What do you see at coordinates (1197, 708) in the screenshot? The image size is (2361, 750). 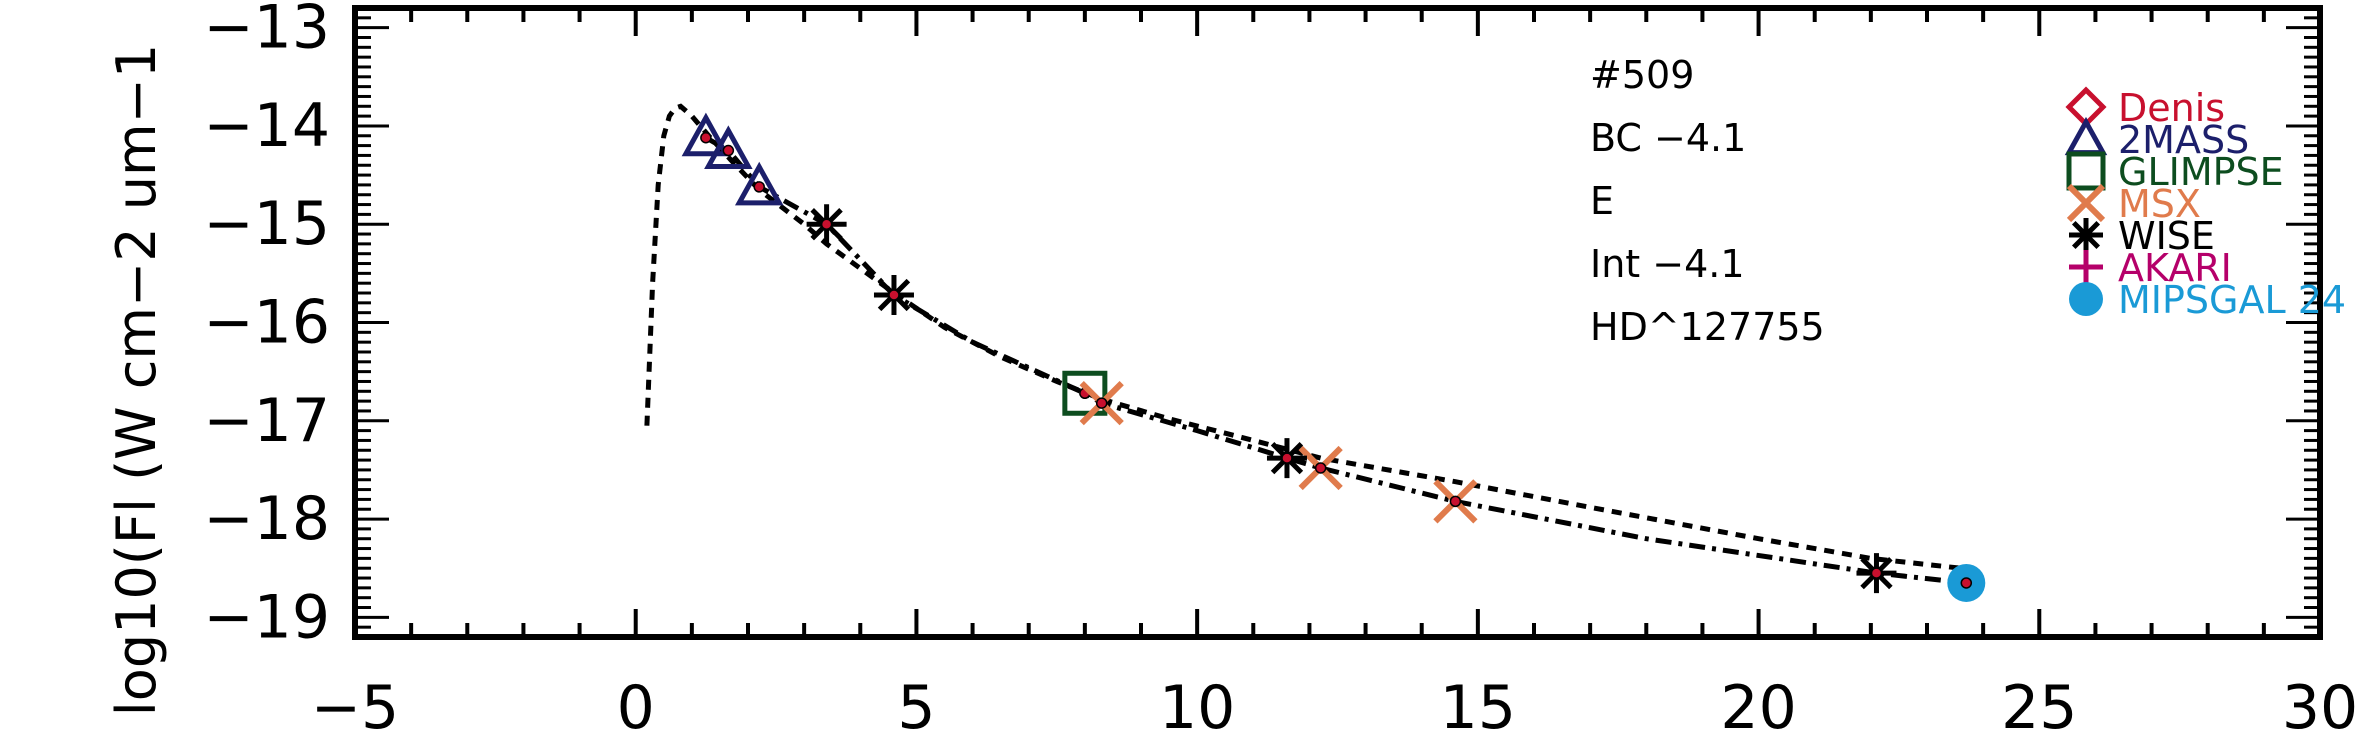 I see `x-tick-label: 10` at bounding box center [1197, 708].